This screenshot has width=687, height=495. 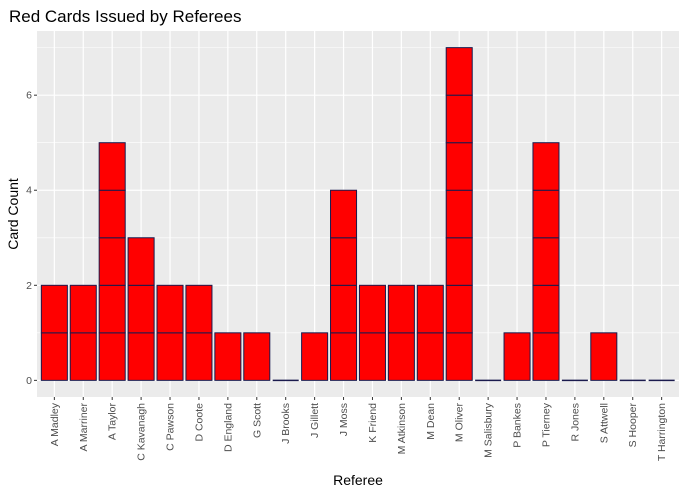 What do you see at coordinates (171, 427) in the screenshot?
I see `x-tick-label: C Pawson` at bounding box center [171, 427].